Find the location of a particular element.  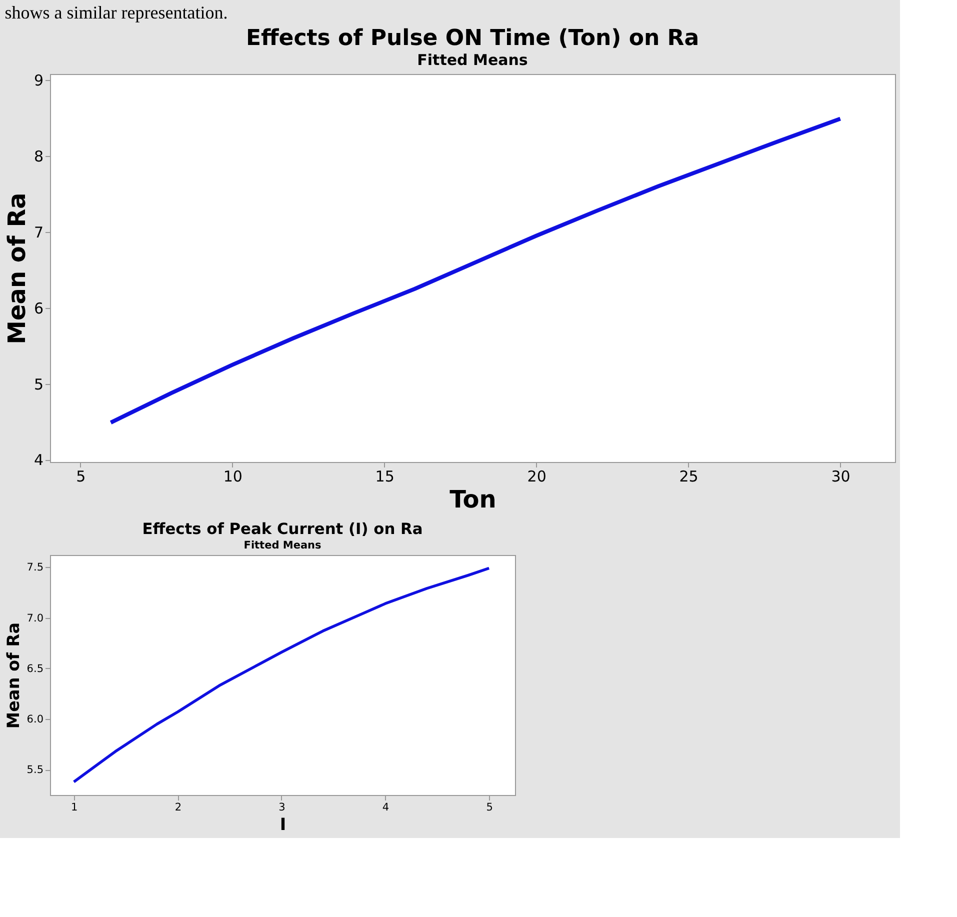

x-tick-label: 4 is located at coordinates (386, 808).